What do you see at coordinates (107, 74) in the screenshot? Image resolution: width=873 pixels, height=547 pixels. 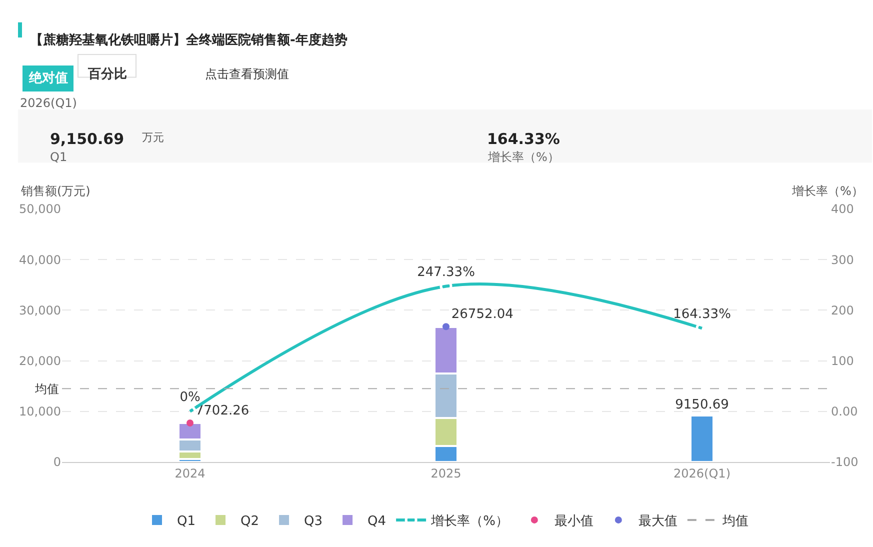 I see `text: 百分比` at bounding box center [107, 74].